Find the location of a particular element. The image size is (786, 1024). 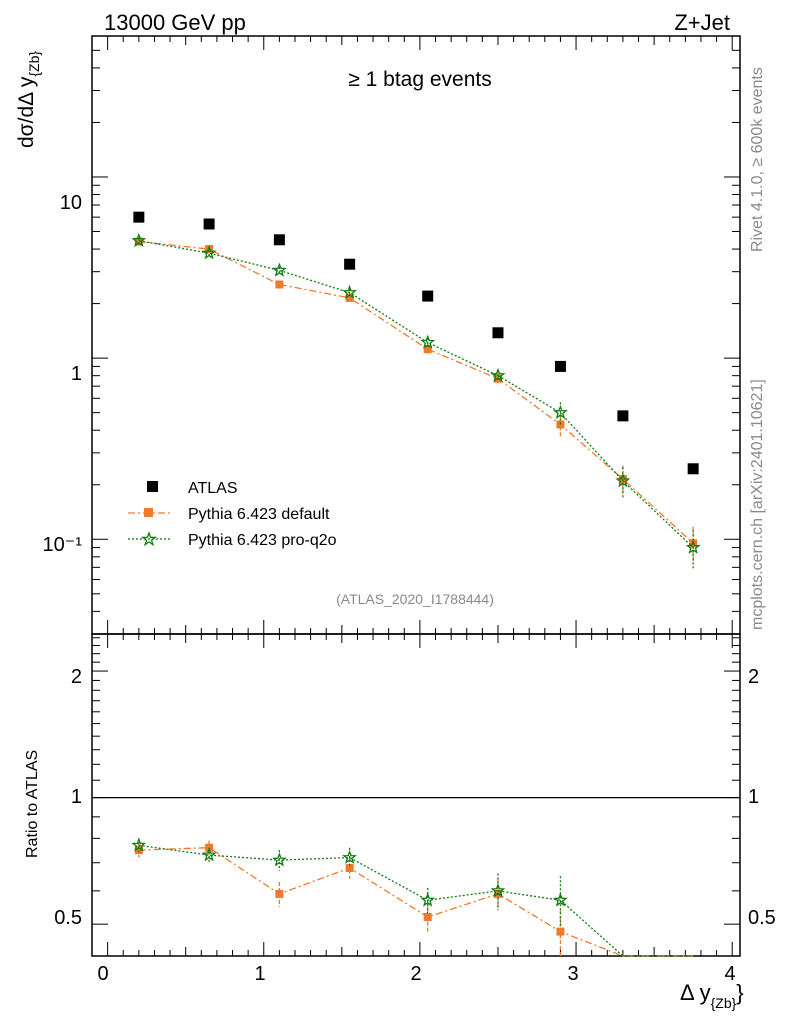

ratio-y-tick-label-2: 2 is located at coordinates (76, 677).